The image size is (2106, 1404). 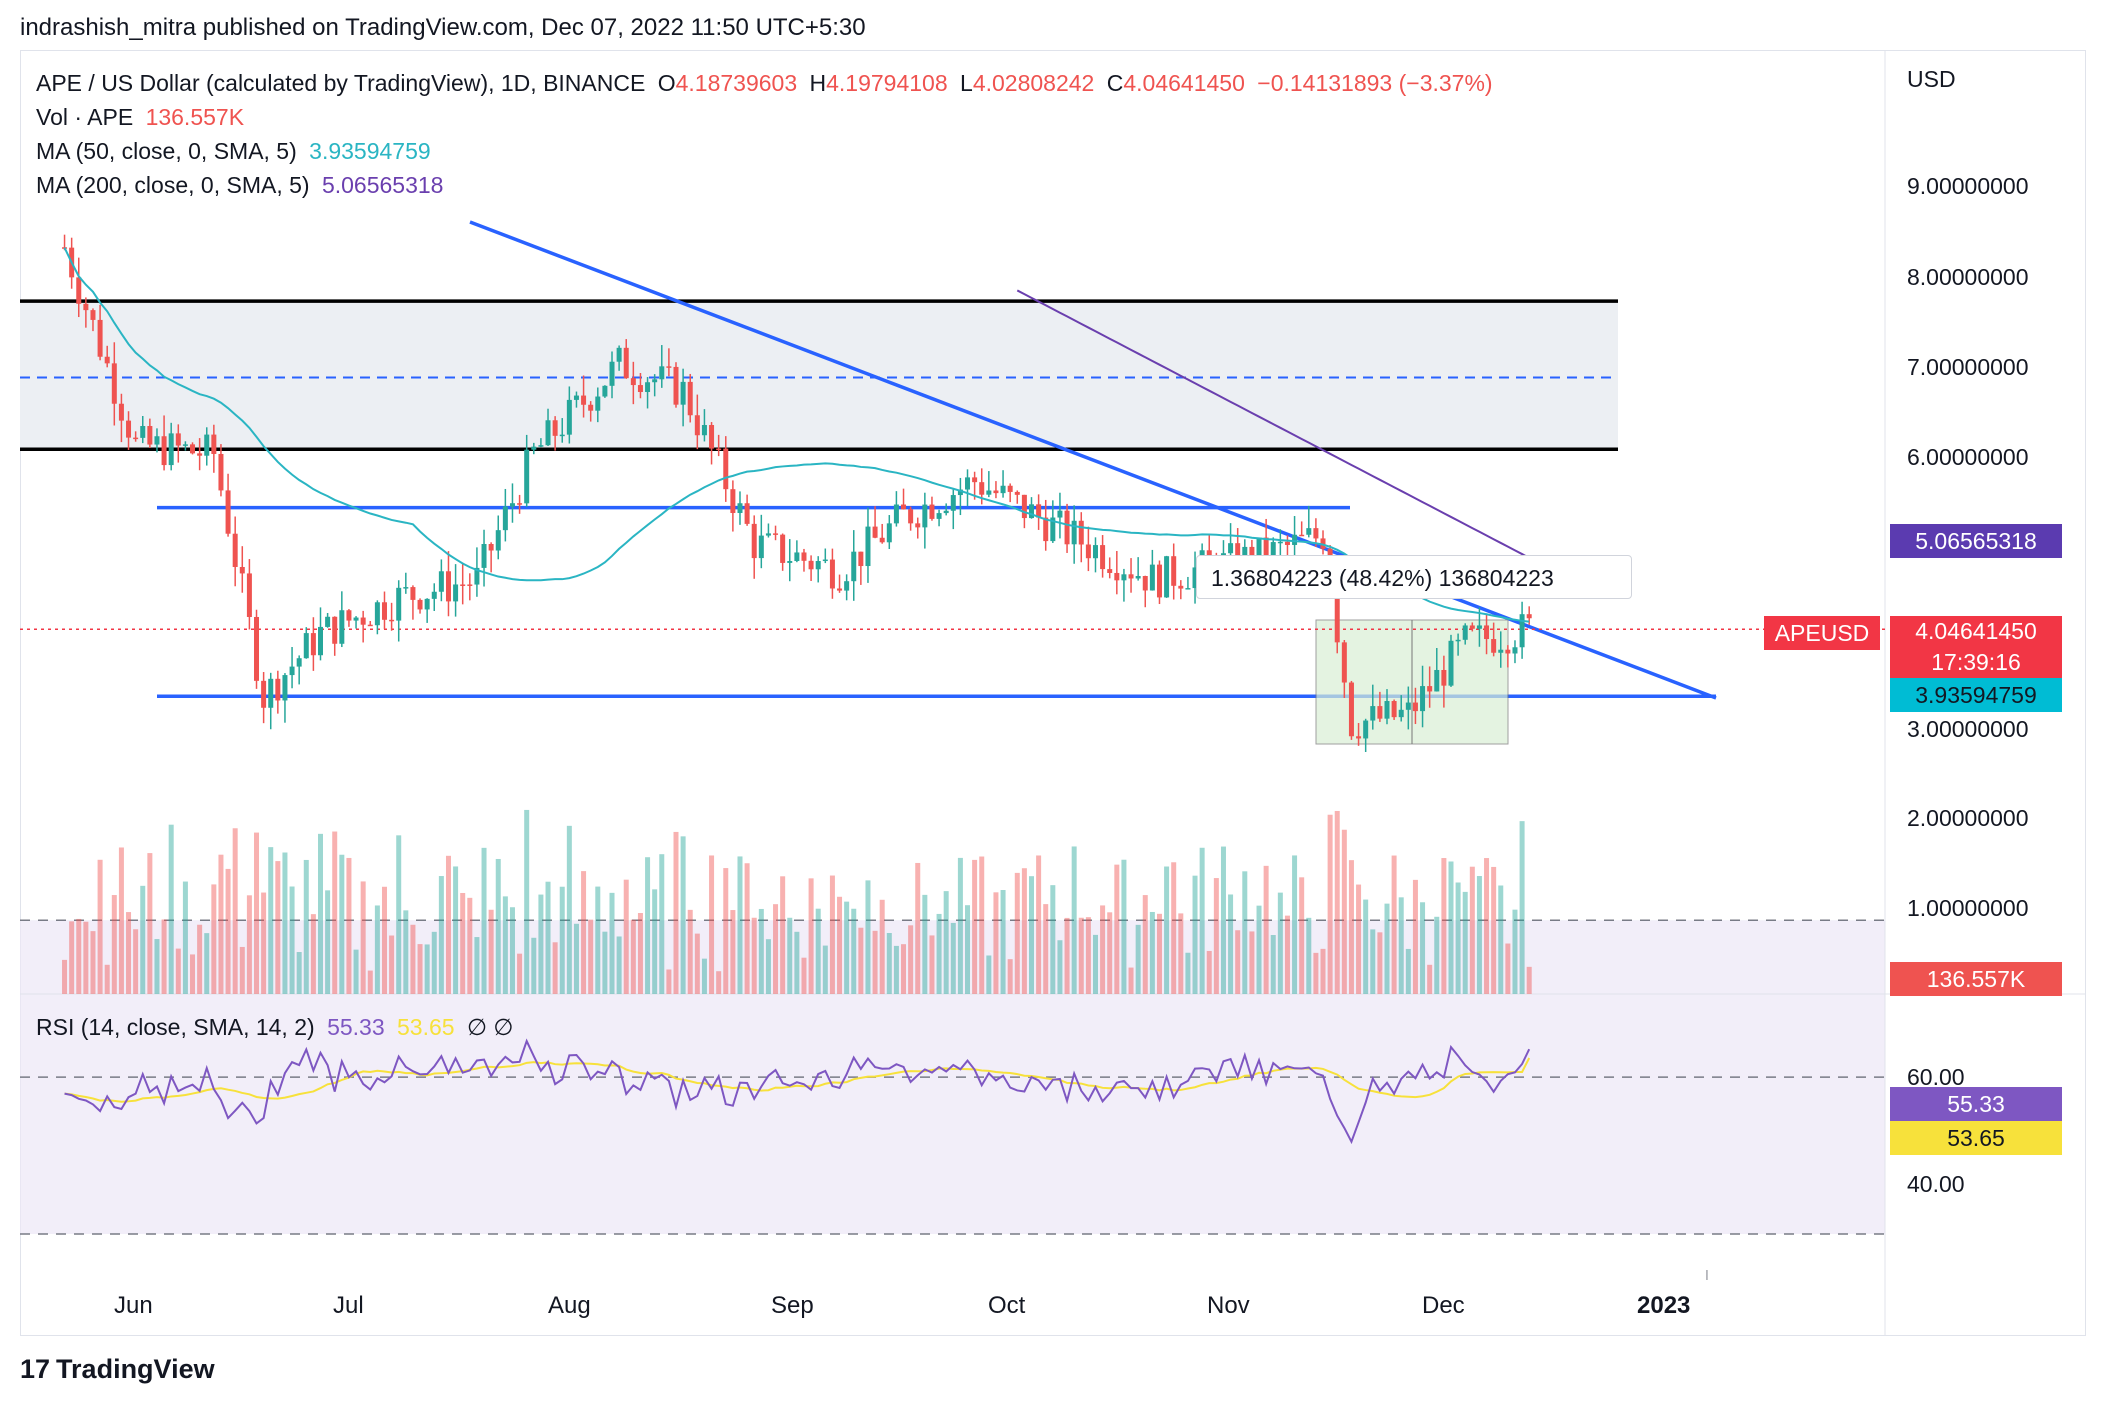 What do you see at coordinates (1976, 979) in the screenshot?
I see `volume-tag: 136.557K` at bounding box center [1976, 979].